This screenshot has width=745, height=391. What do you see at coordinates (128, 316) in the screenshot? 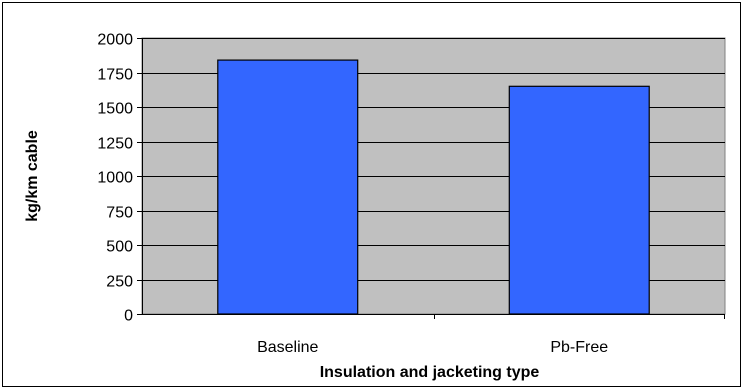
I see `y-tick-label: 0` at bounding box center [128, 316].